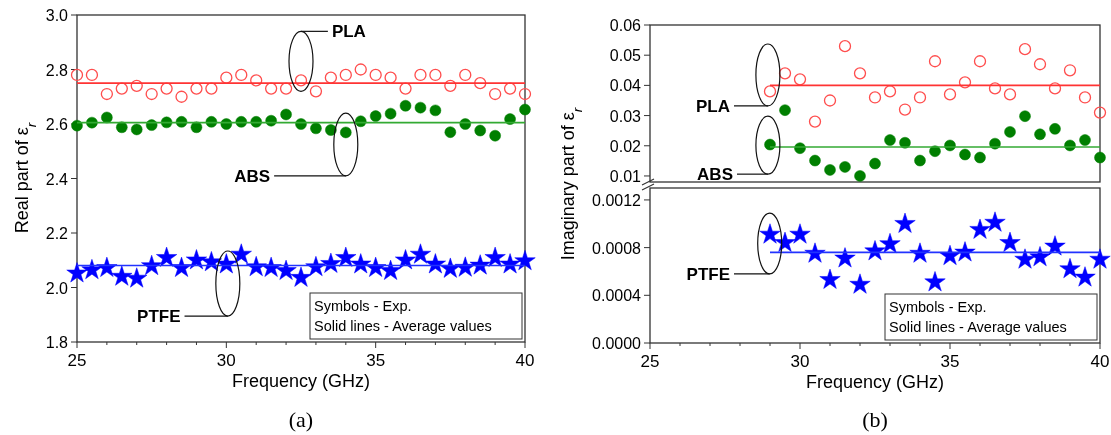  Describe the element at coordinates (301, 419) in the screenshot. I see `text: (a)` at that location.